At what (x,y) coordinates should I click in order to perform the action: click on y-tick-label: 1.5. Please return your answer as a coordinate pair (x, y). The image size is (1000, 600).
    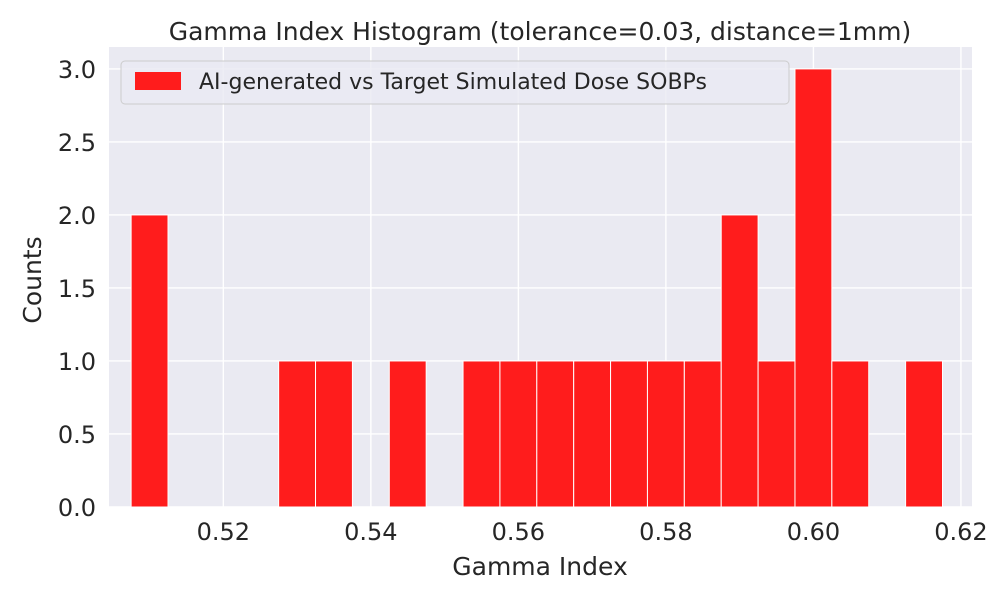
    Looking at the image, I should click on (77, 289).